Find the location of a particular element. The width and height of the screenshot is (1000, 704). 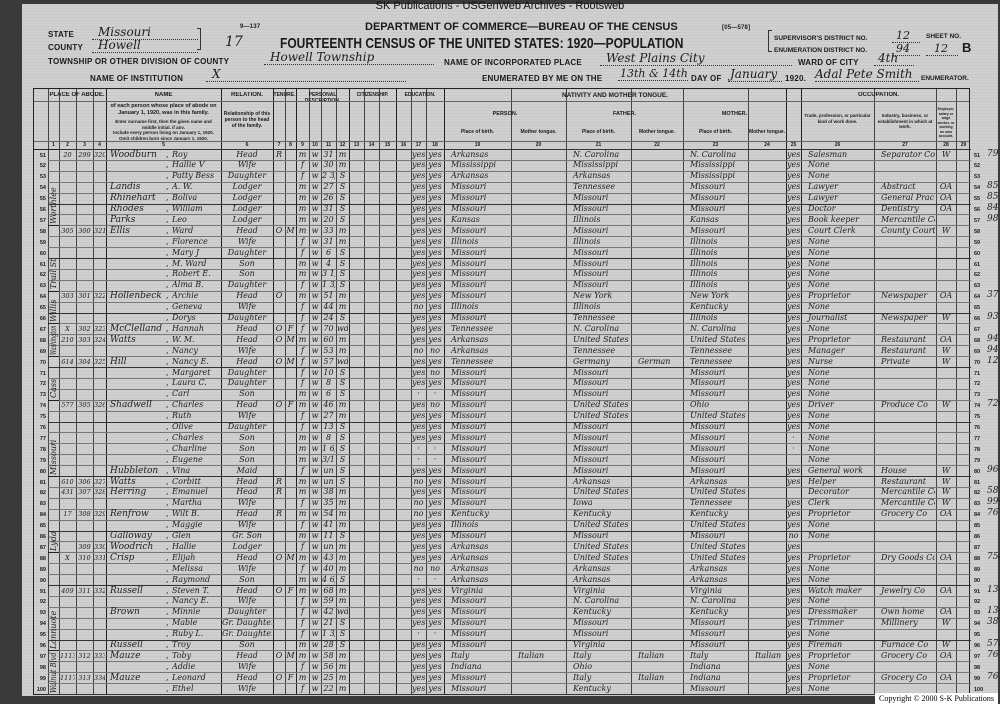

cell-f: 324 is located at coordinates (99, 339).